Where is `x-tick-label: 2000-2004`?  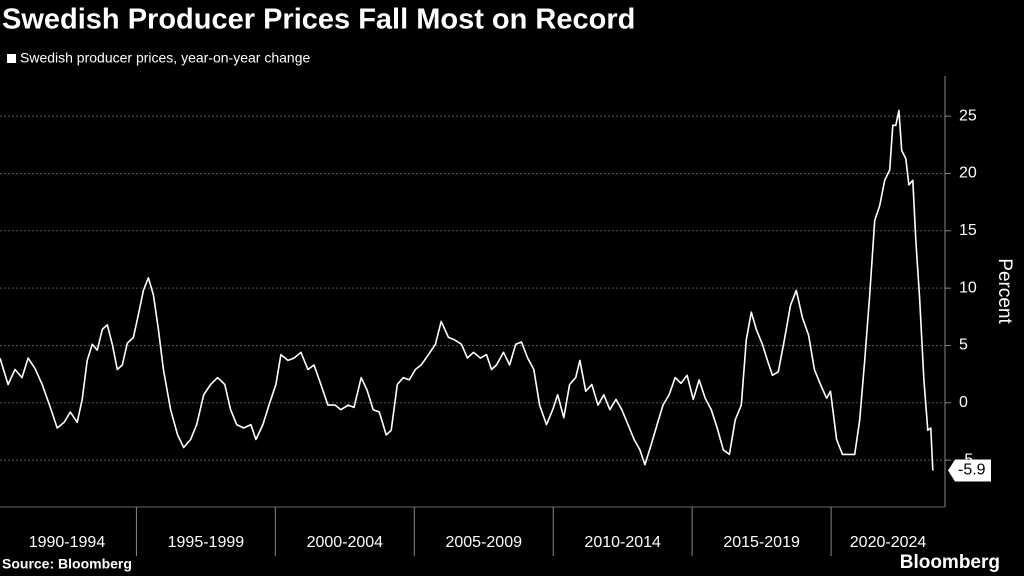 x-tick-label: 2000-2004 is located at coordinates (345, 542).